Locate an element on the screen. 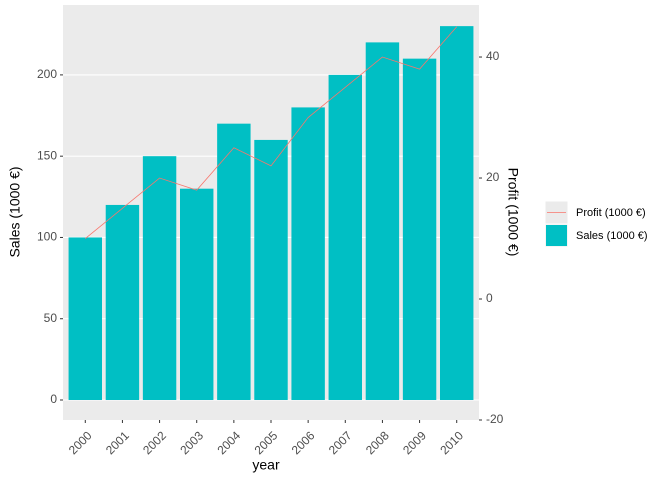  x-tick-label: 2008 is located at coordinates (377, 442).